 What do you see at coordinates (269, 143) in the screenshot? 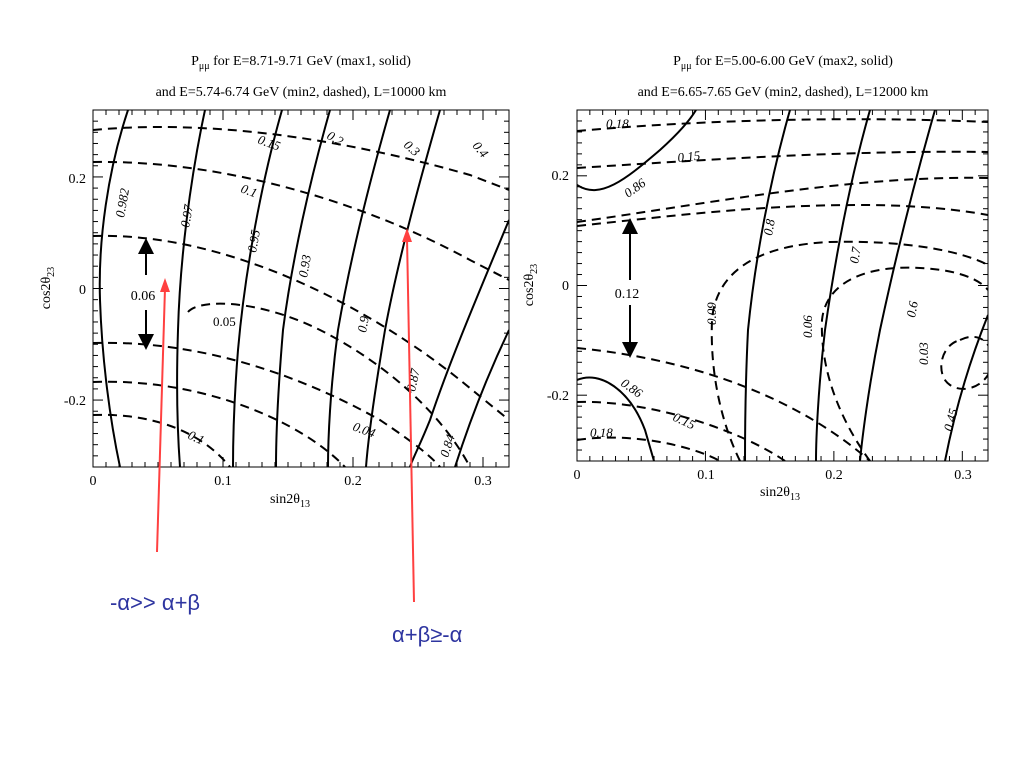
I see `label-015: 0.15` at bounding box center [269, 143].